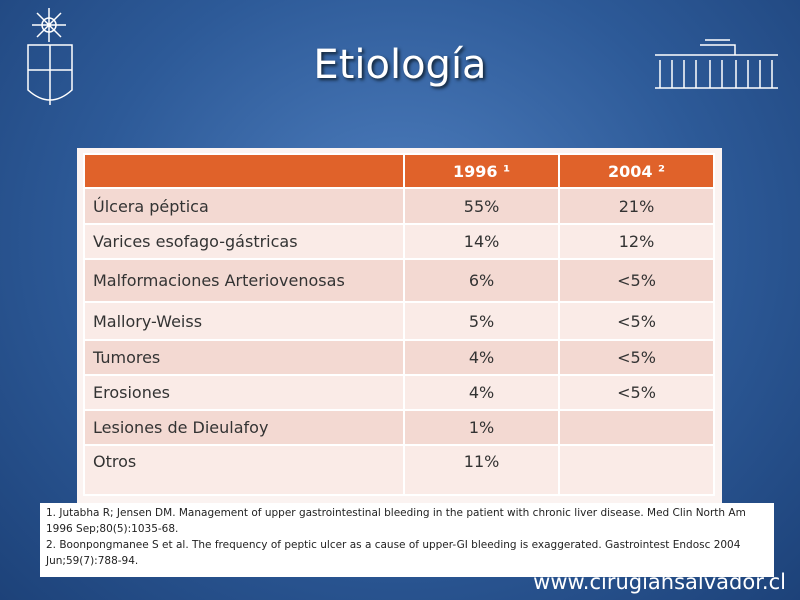 The width and height of the screenshot is (800, 600). Describe the element at coordinates (659, 582) in the screenshot. I see `footer-url: www.cirugiahsalvador.cl` at that location.